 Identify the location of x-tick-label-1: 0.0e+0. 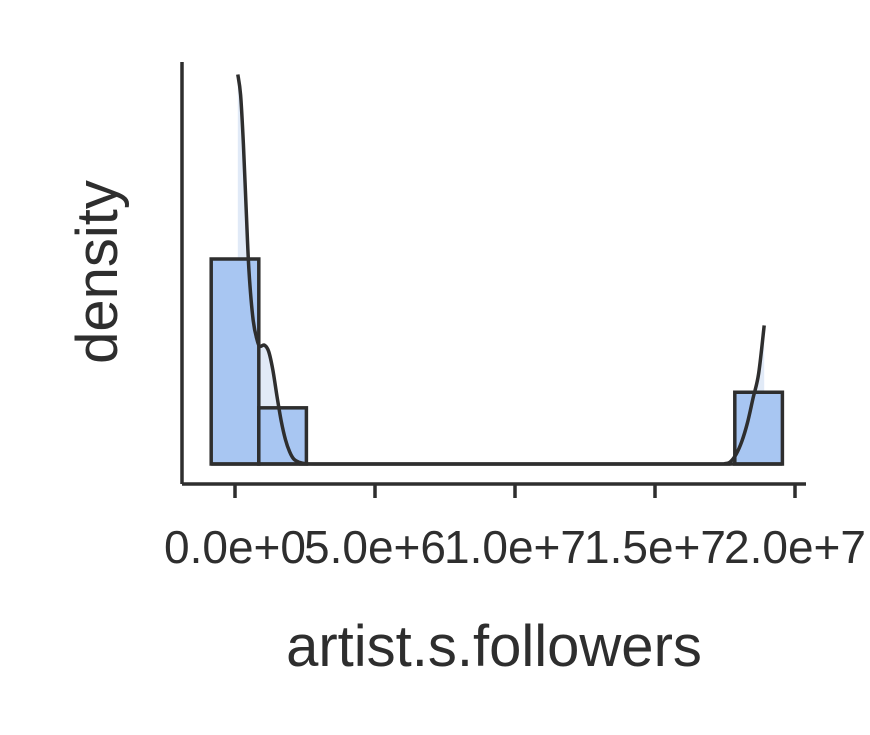
(235, 547).